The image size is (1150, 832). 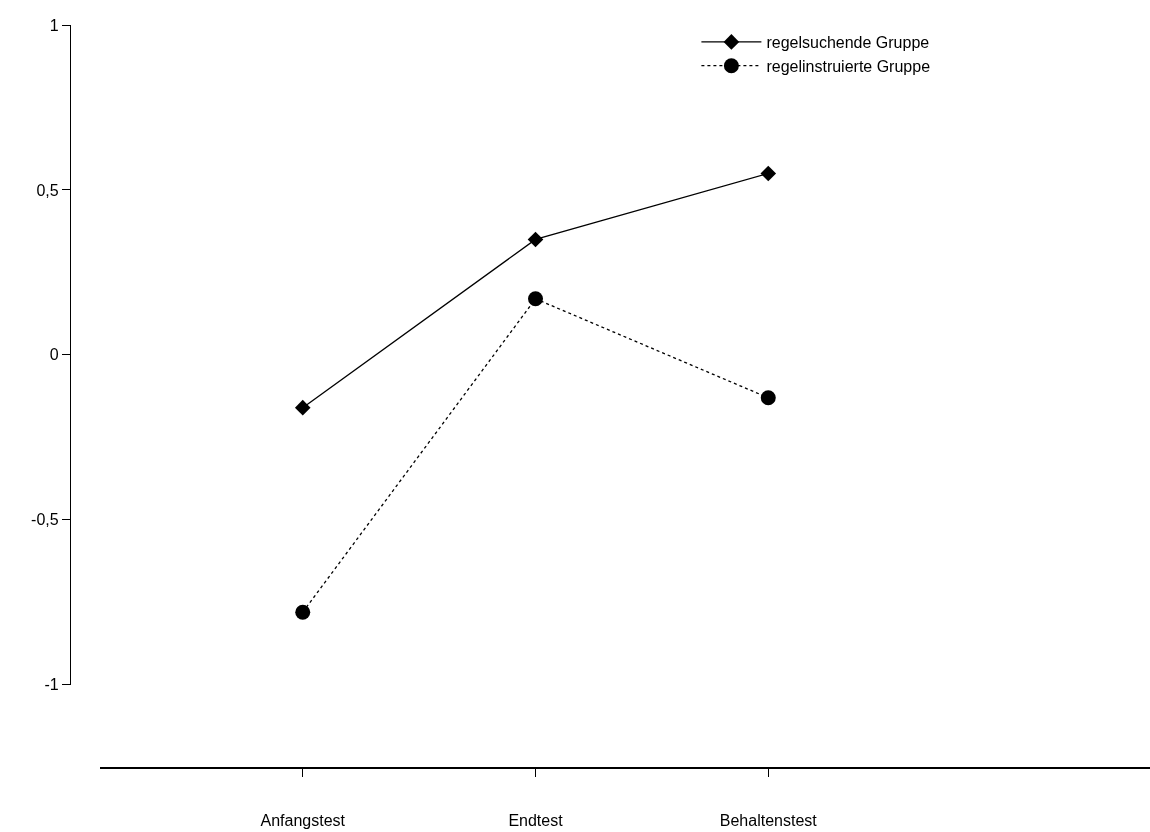 I want to click on y-tick-label: 0, so click(x=54, y=355).